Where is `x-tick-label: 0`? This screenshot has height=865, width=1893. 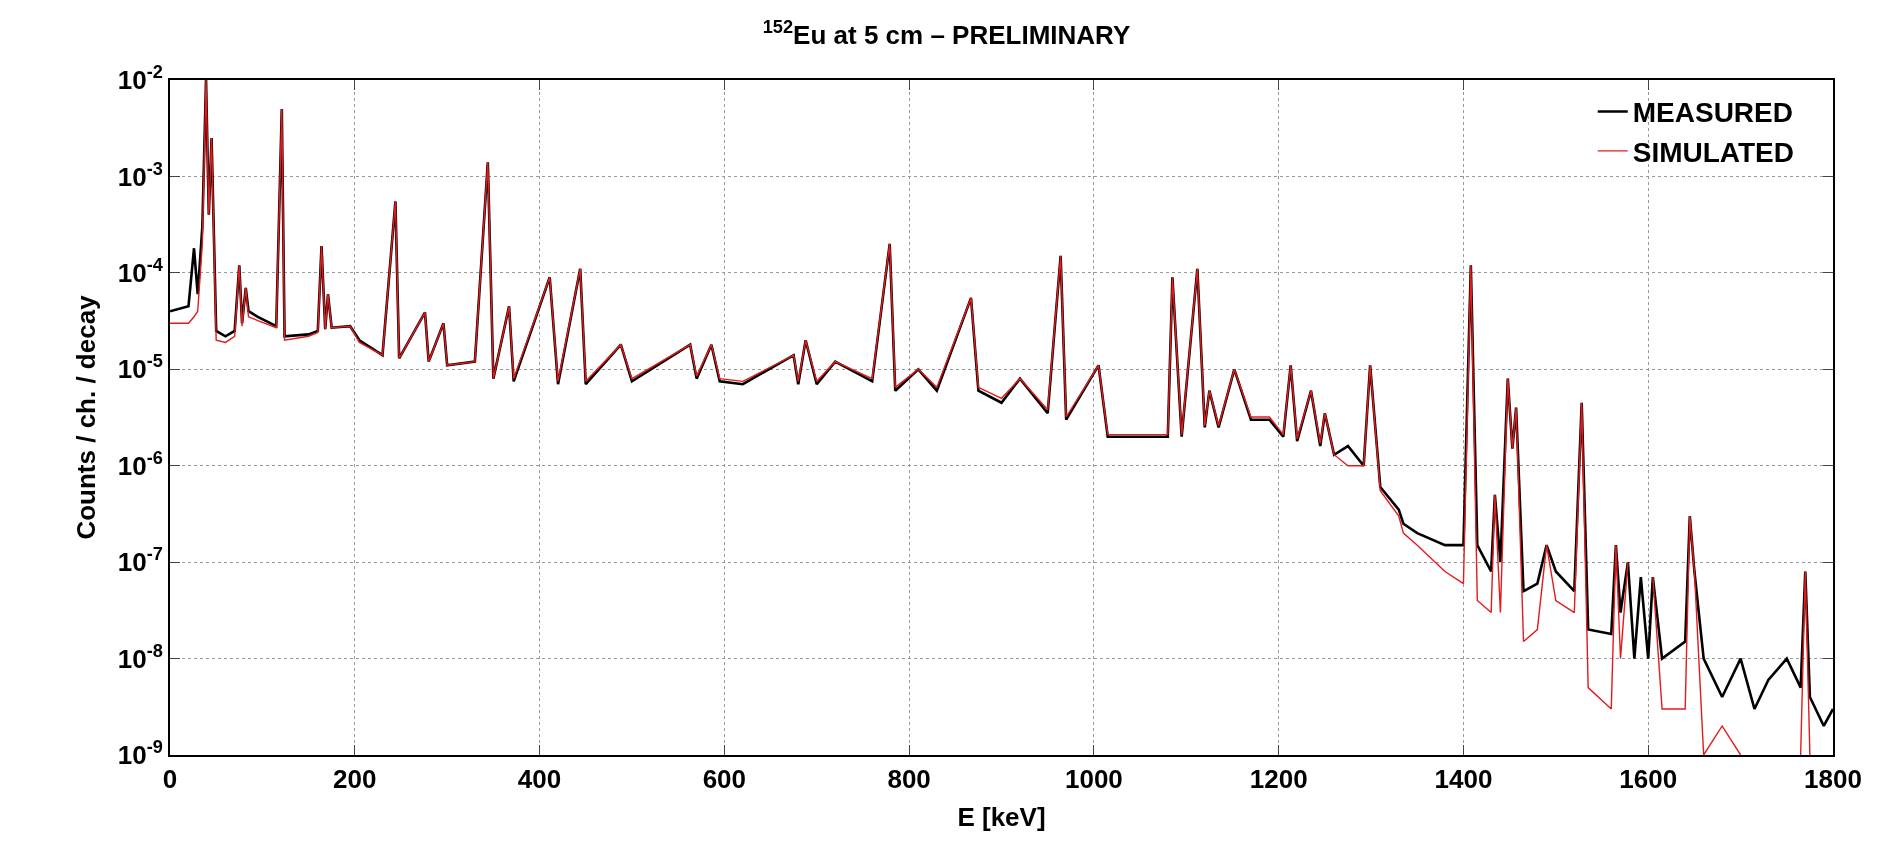
x-tick-label: 0 is located at coordinates (170, 779).